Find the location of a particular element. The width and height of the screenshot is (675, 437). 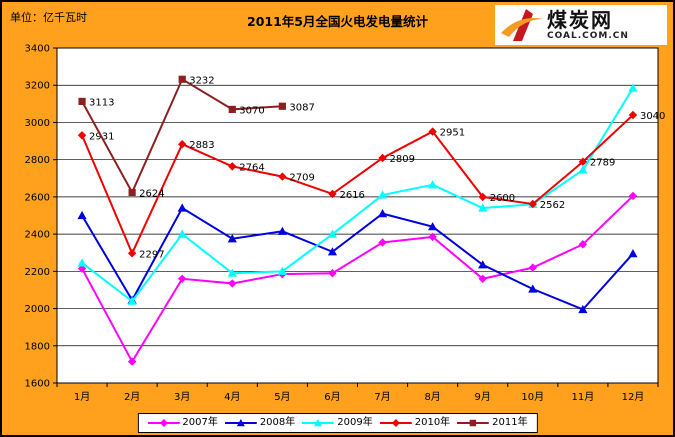

coal-logo-icon is located at coordinates (522, 25).